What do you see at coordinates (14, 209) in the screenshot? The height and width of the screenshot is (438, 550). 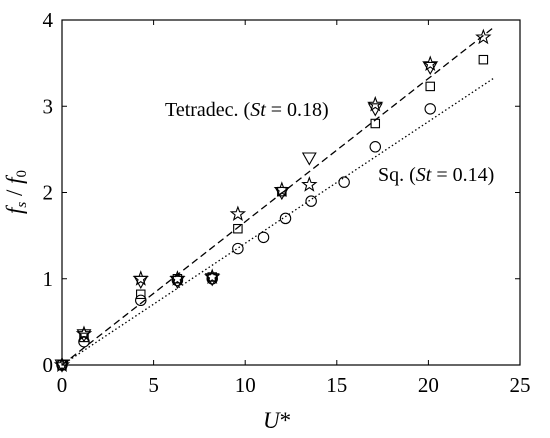 I see `y-axis-label-f: f` at bounding box center [14, 209].